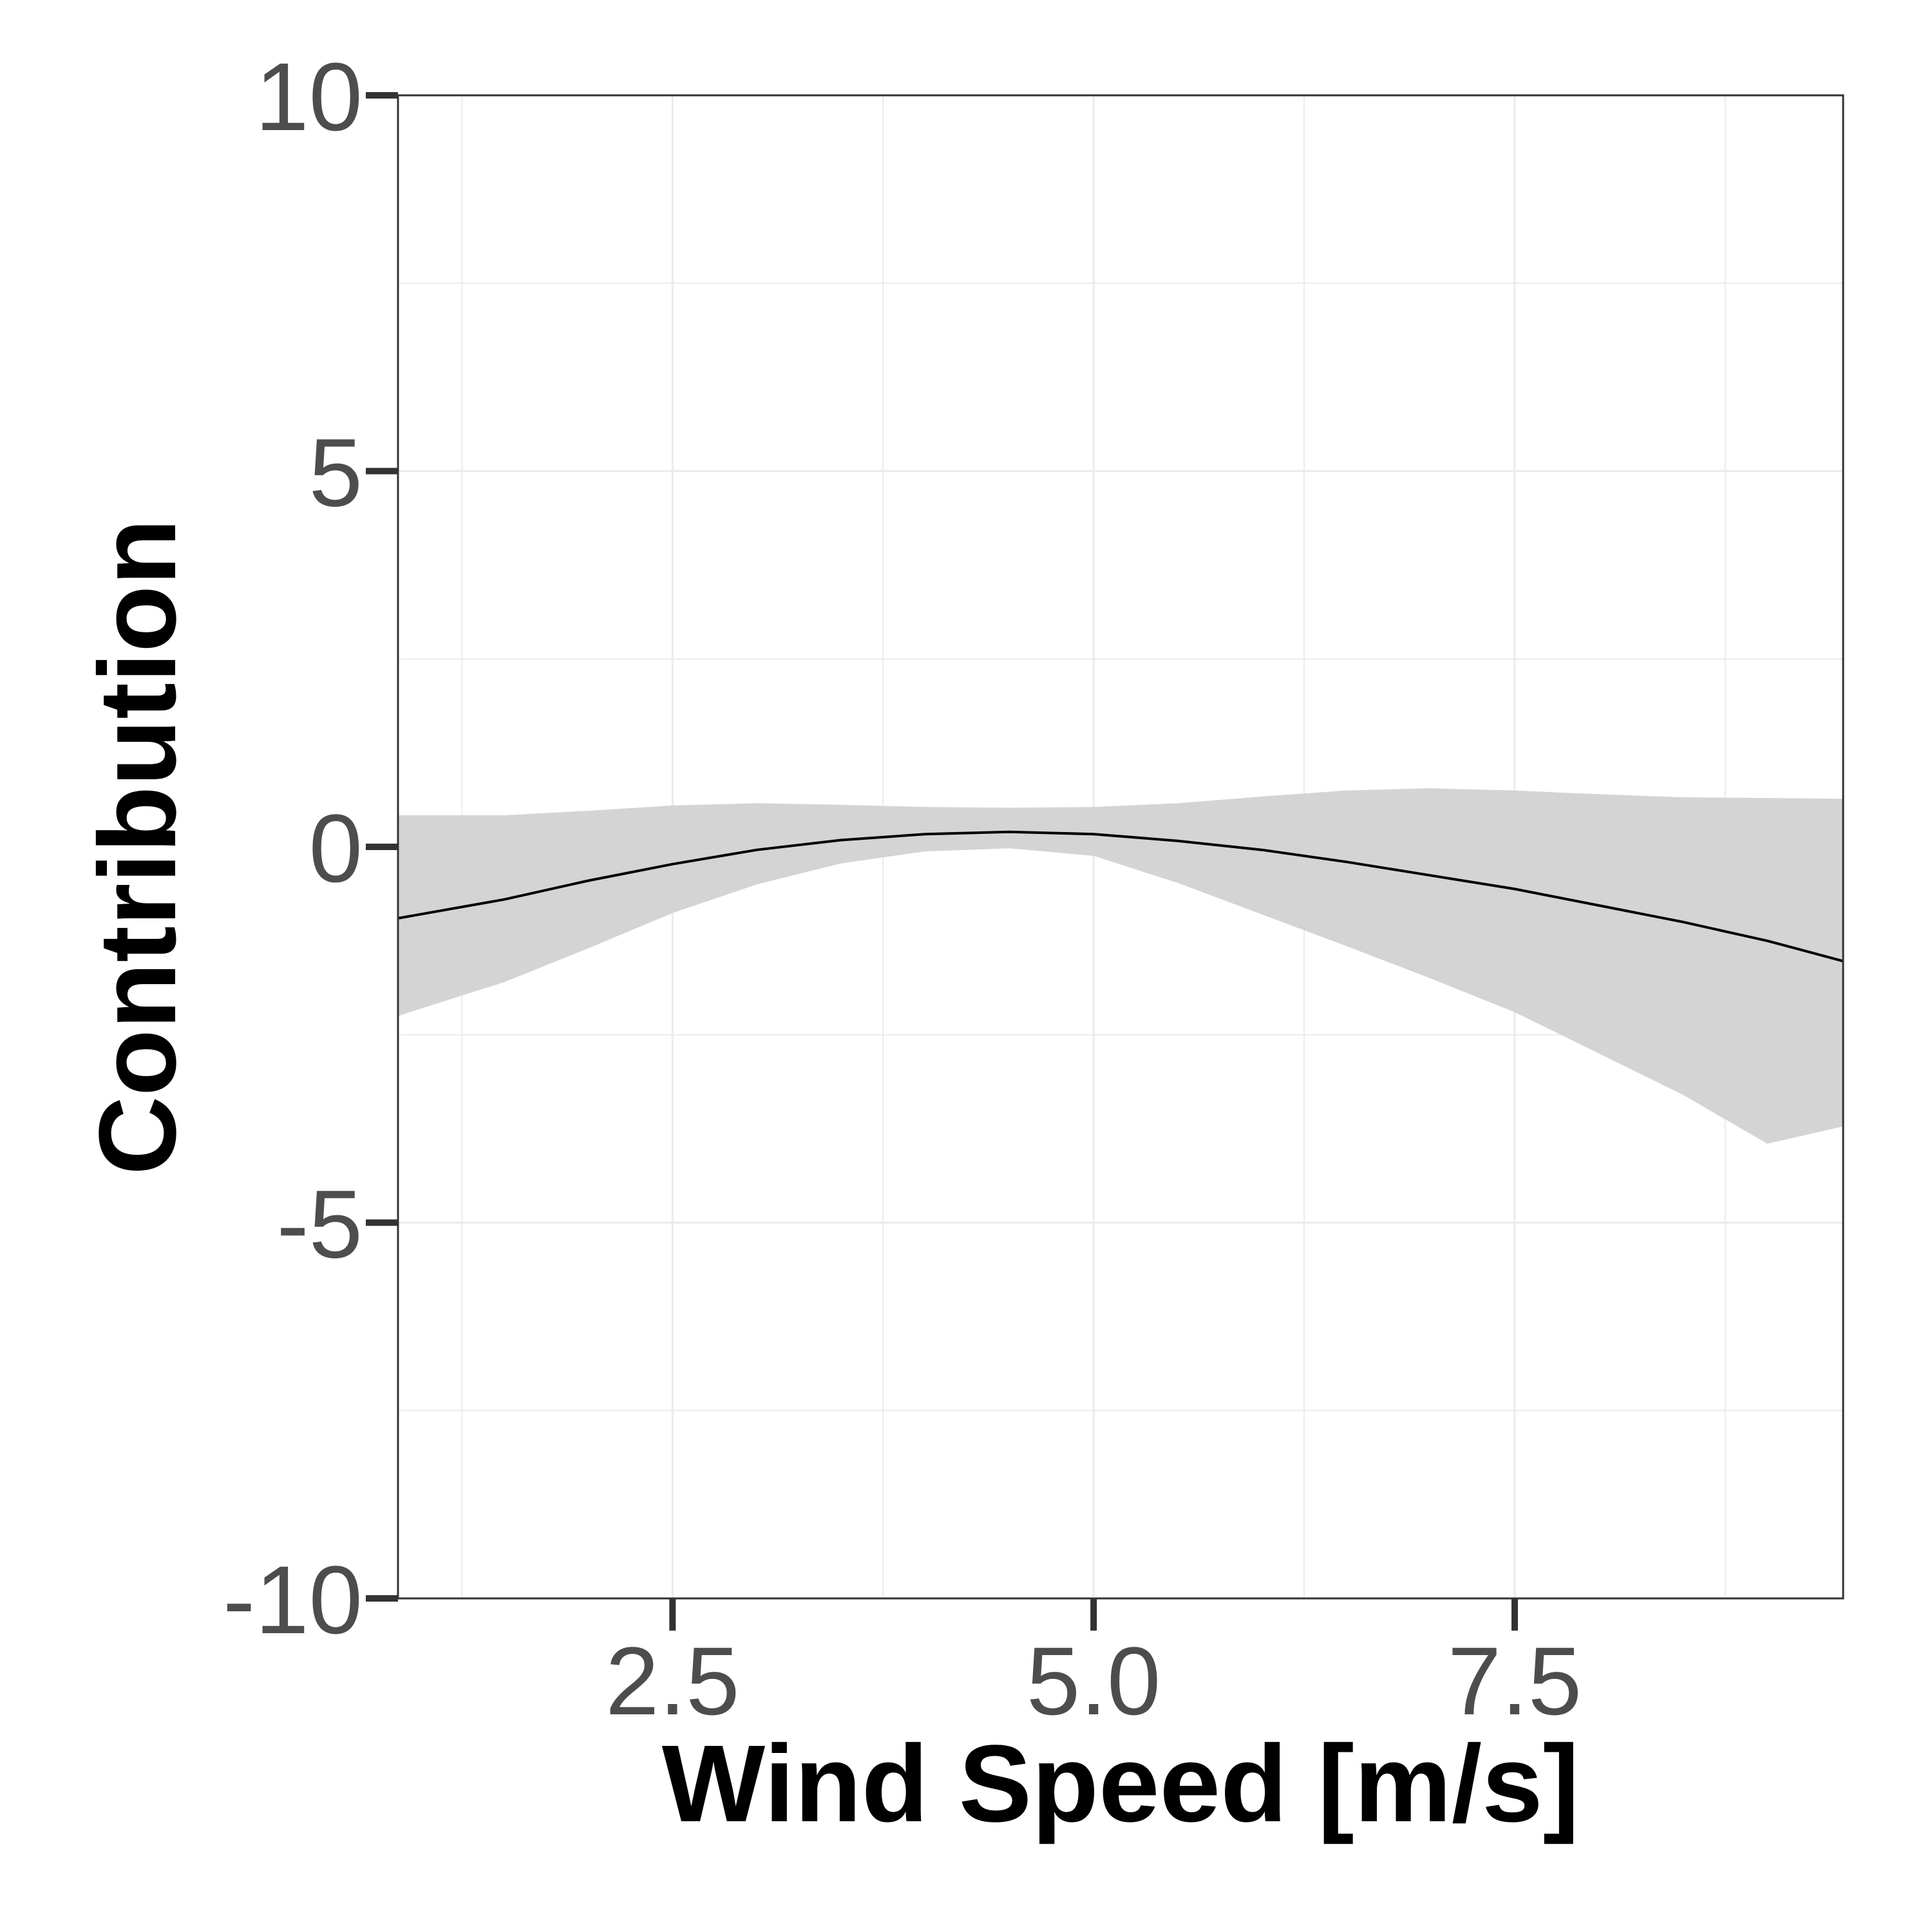 Image resolution: width=1932 pixels, height=1932 pixels. What do you see at coordinates (293, 1600) in the screenshot?
I see `y-tick-label: -10` at bounding box center [293, 1600].